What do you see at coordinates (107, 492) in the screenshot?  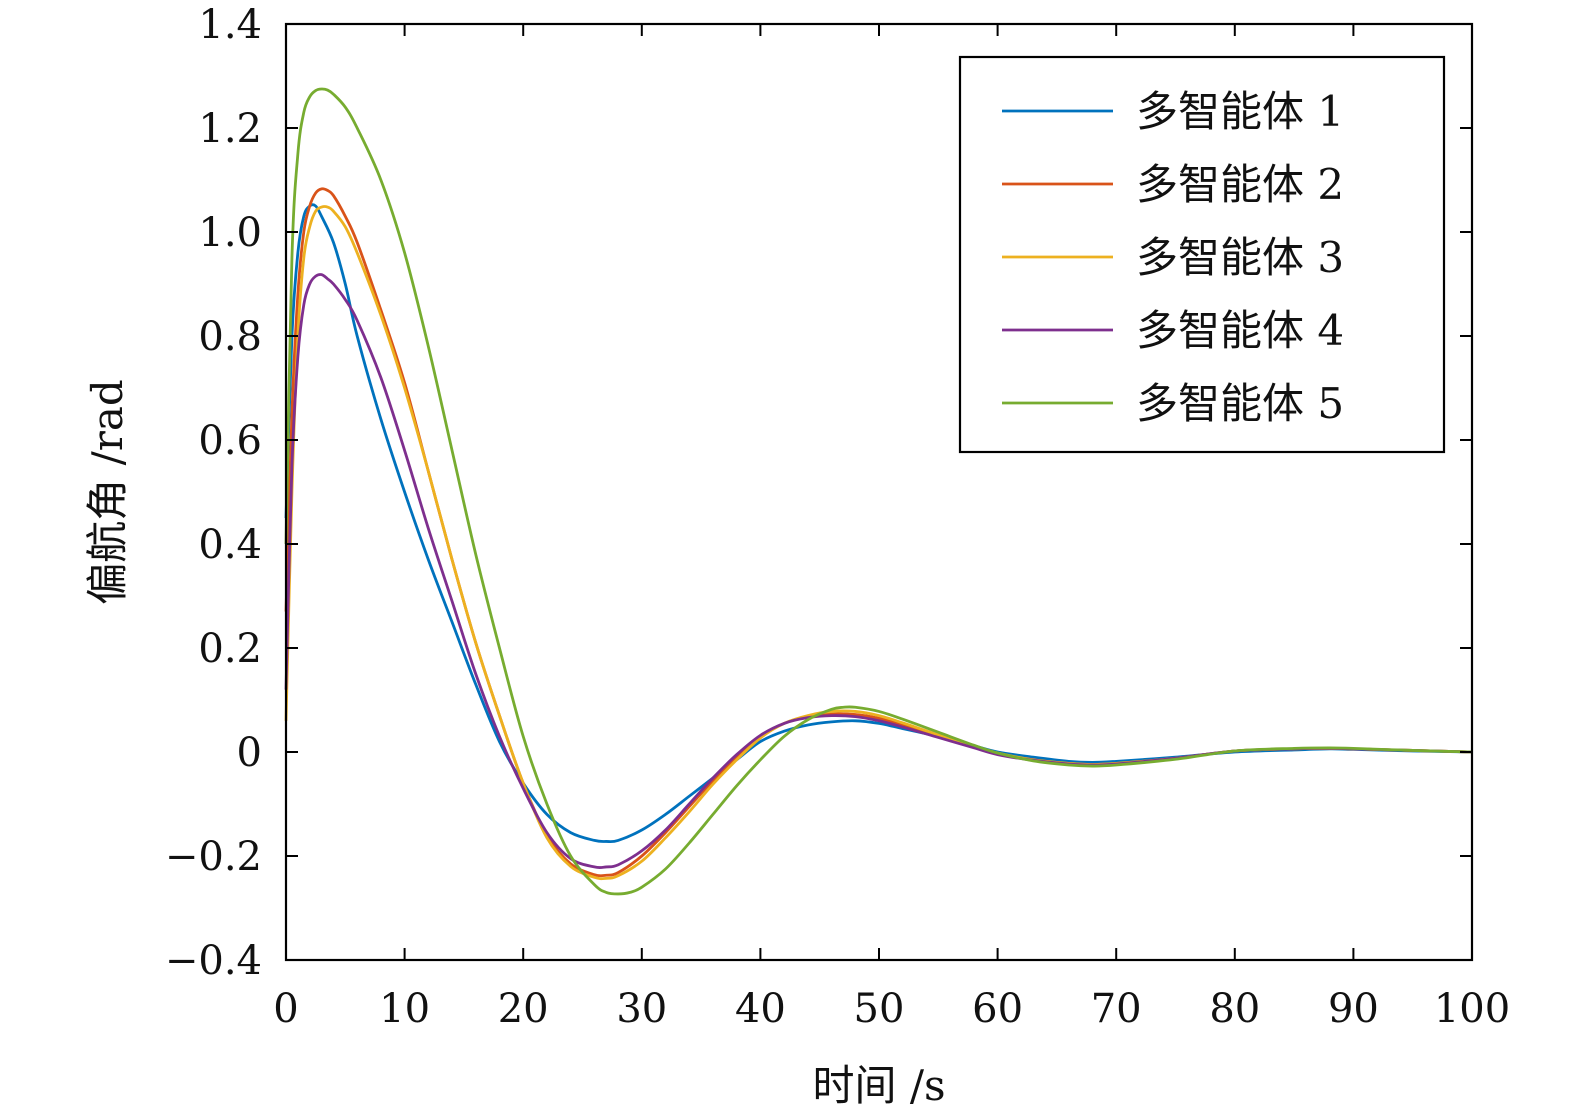 I see `y-axis-title: 偏航角 /rad` at bounding box center [107, 492].